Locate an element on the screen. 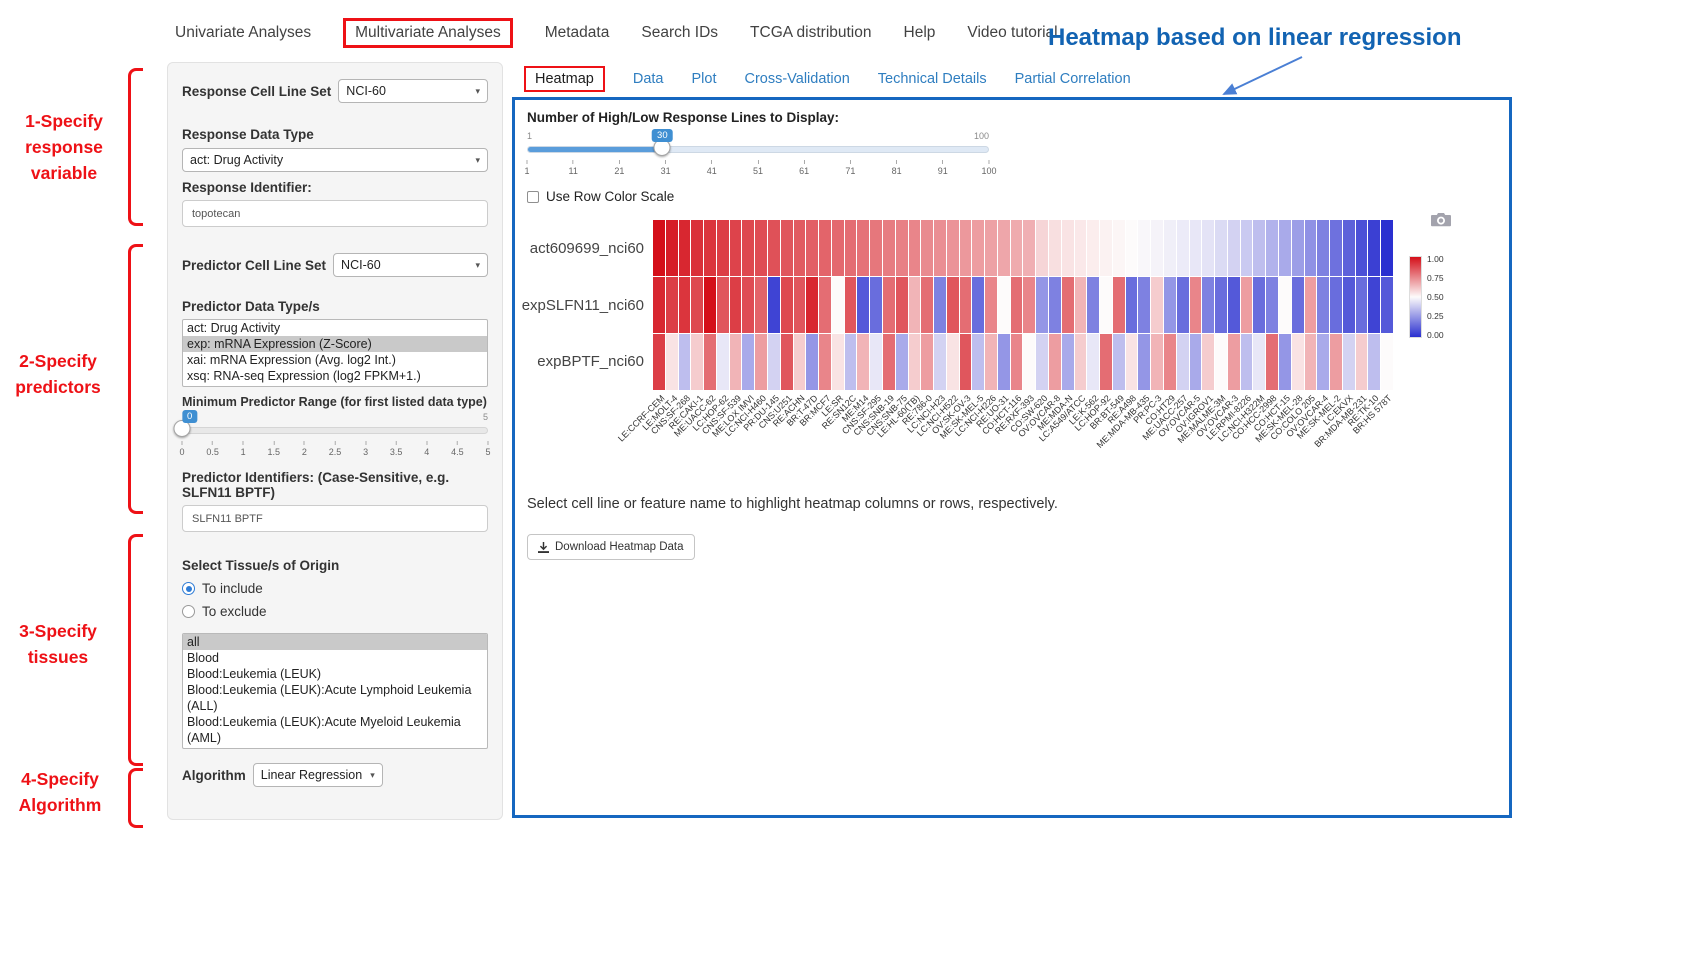 This screenshot has height=956, width=1700. heatmap-row-label-expbptf-nci60: expBPTF_nci60 is located at coordinates (590, 362).